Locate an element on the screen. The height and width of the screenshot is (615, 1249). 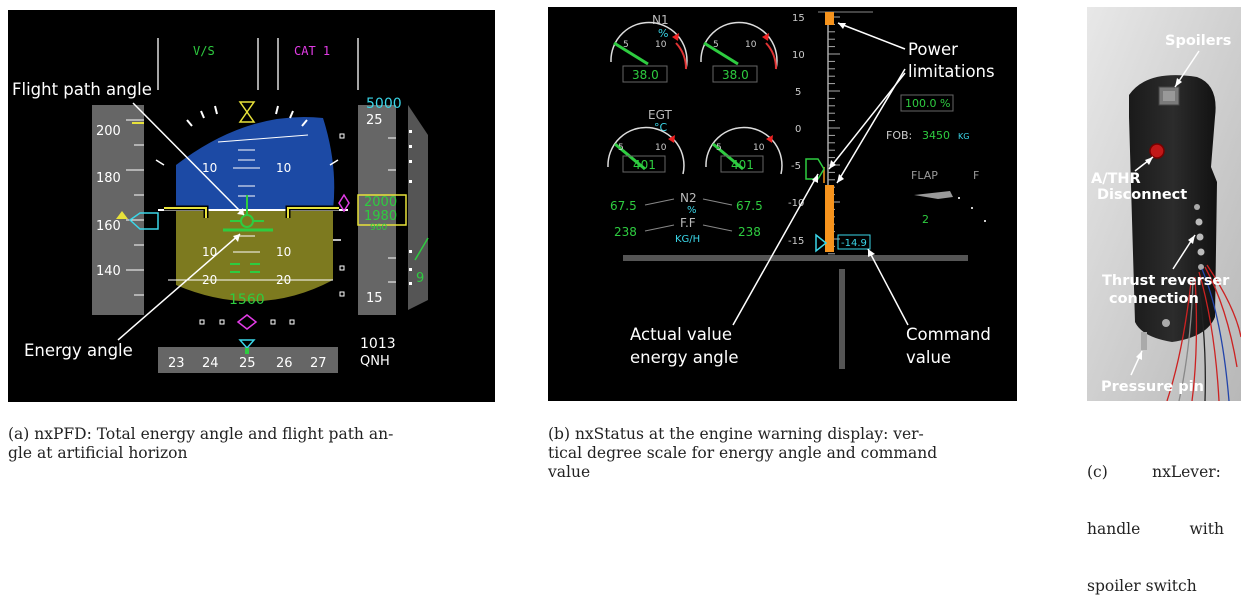
n1-left-tick-5: 5 is located at coordinates (626, 45).